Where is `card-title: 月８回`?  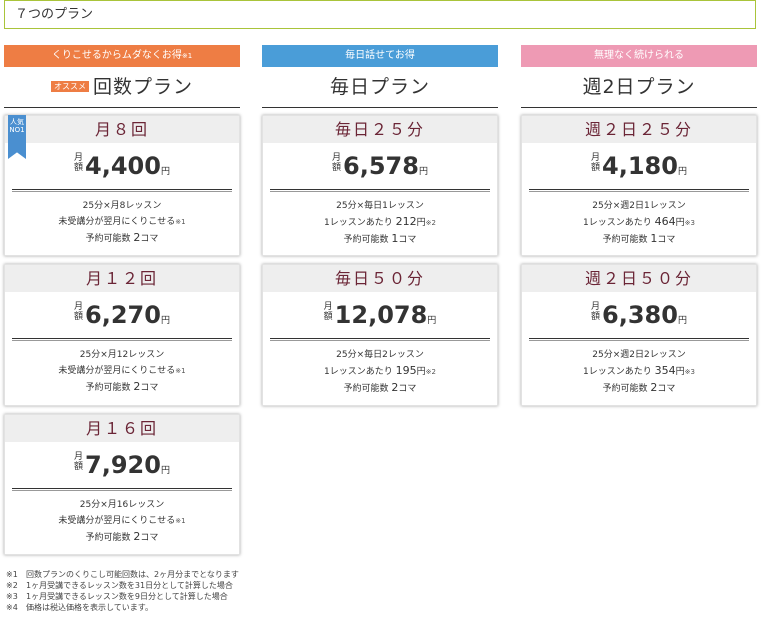 card-title: 月８回 is located at coordinates (122, 129).